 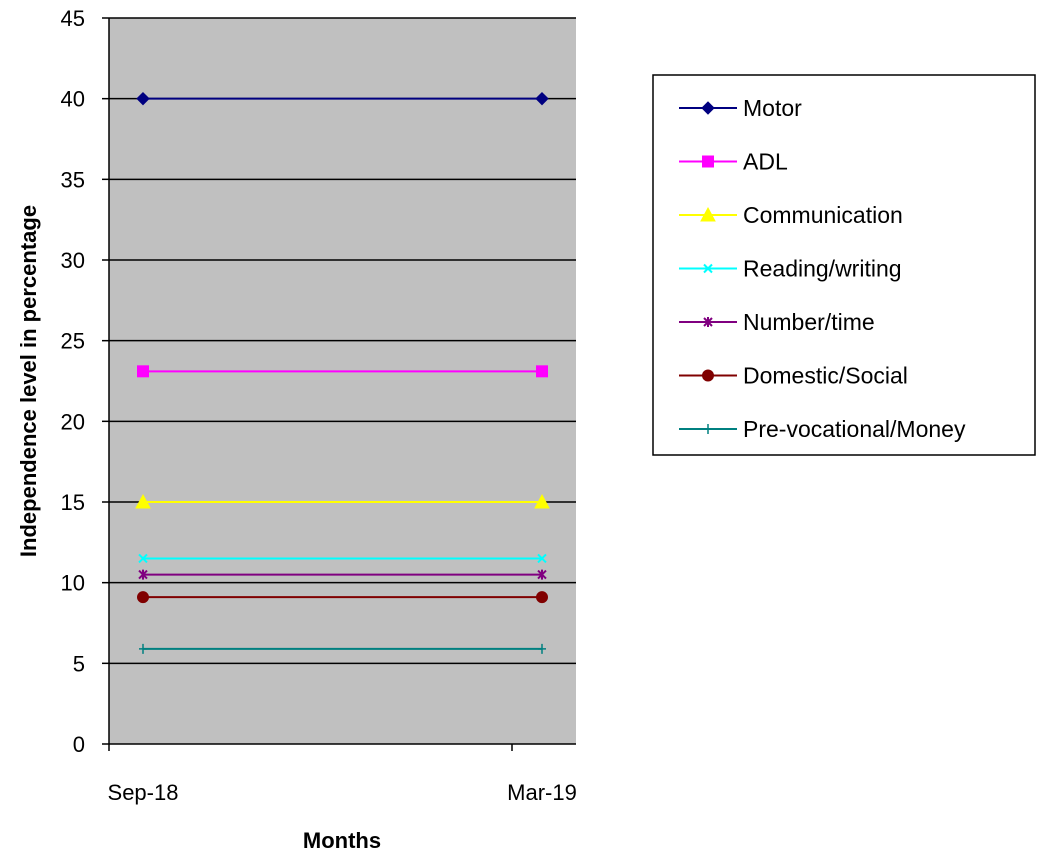 I want to click on x-tick-label: Sep-18, so click(x=143, y=792).